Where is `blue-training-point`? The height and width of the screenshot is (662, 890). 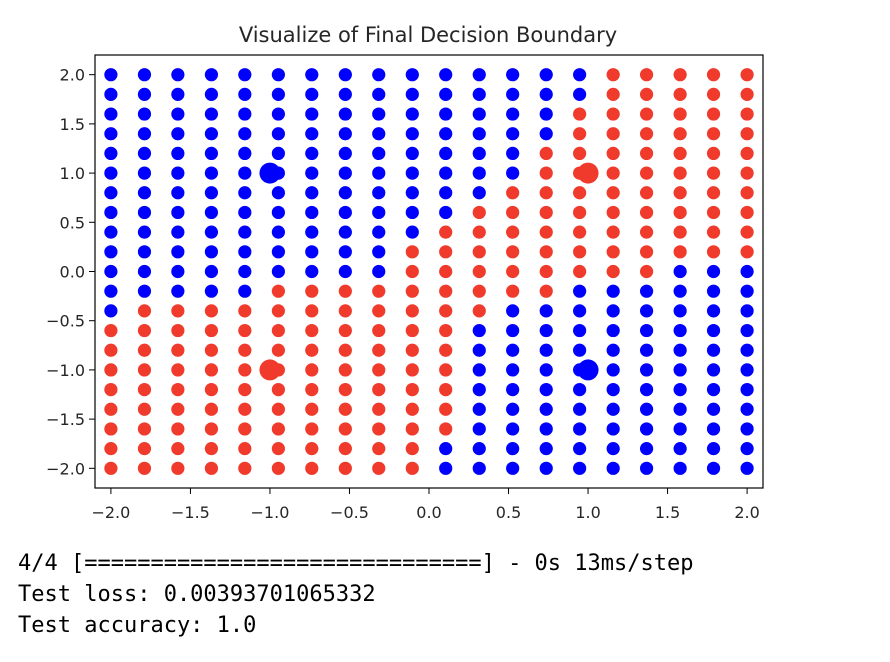
blue-training-point is located at coordinates (588, 370).